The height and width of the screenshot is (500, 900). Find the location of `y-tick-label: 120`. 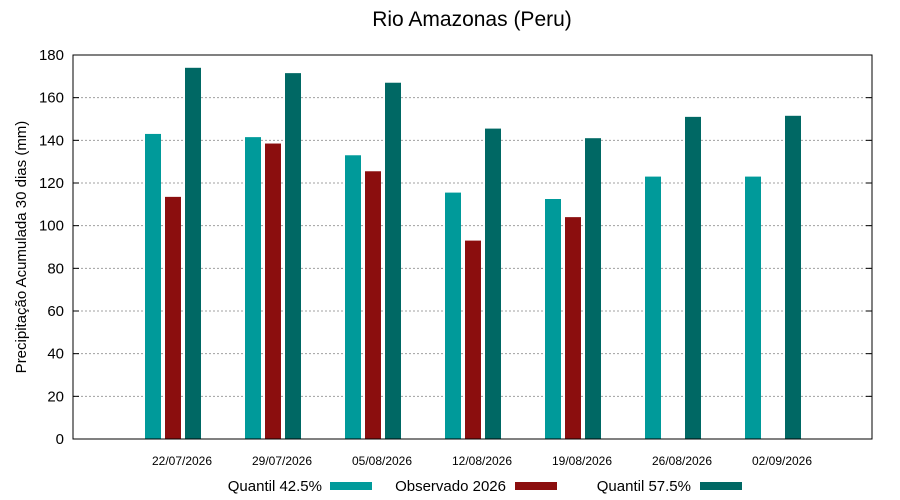

y-tick-label: 120 is located at coordinates (51, 183).